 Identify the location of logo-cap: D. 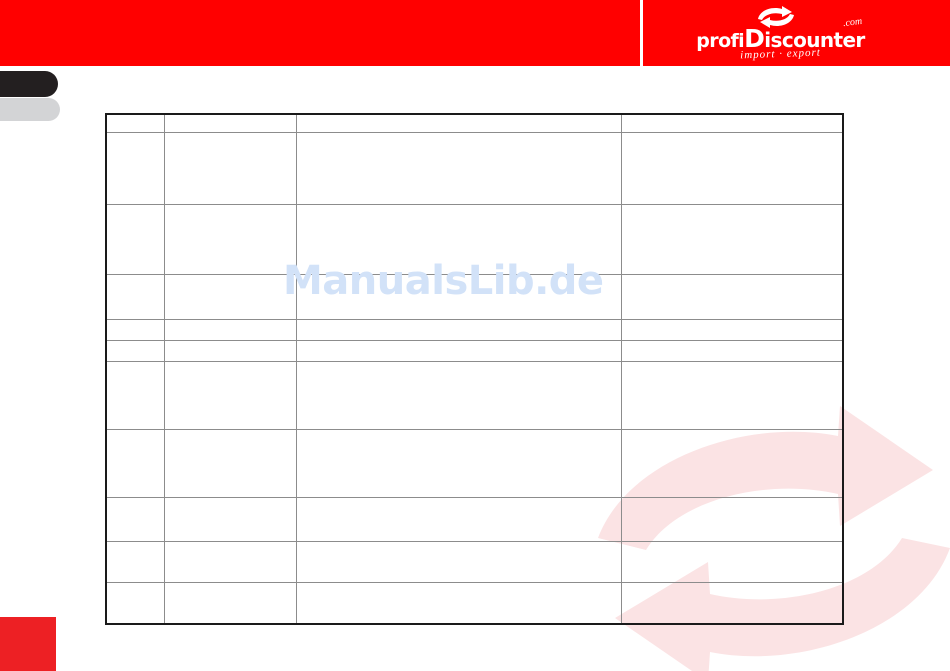
(754, 38).